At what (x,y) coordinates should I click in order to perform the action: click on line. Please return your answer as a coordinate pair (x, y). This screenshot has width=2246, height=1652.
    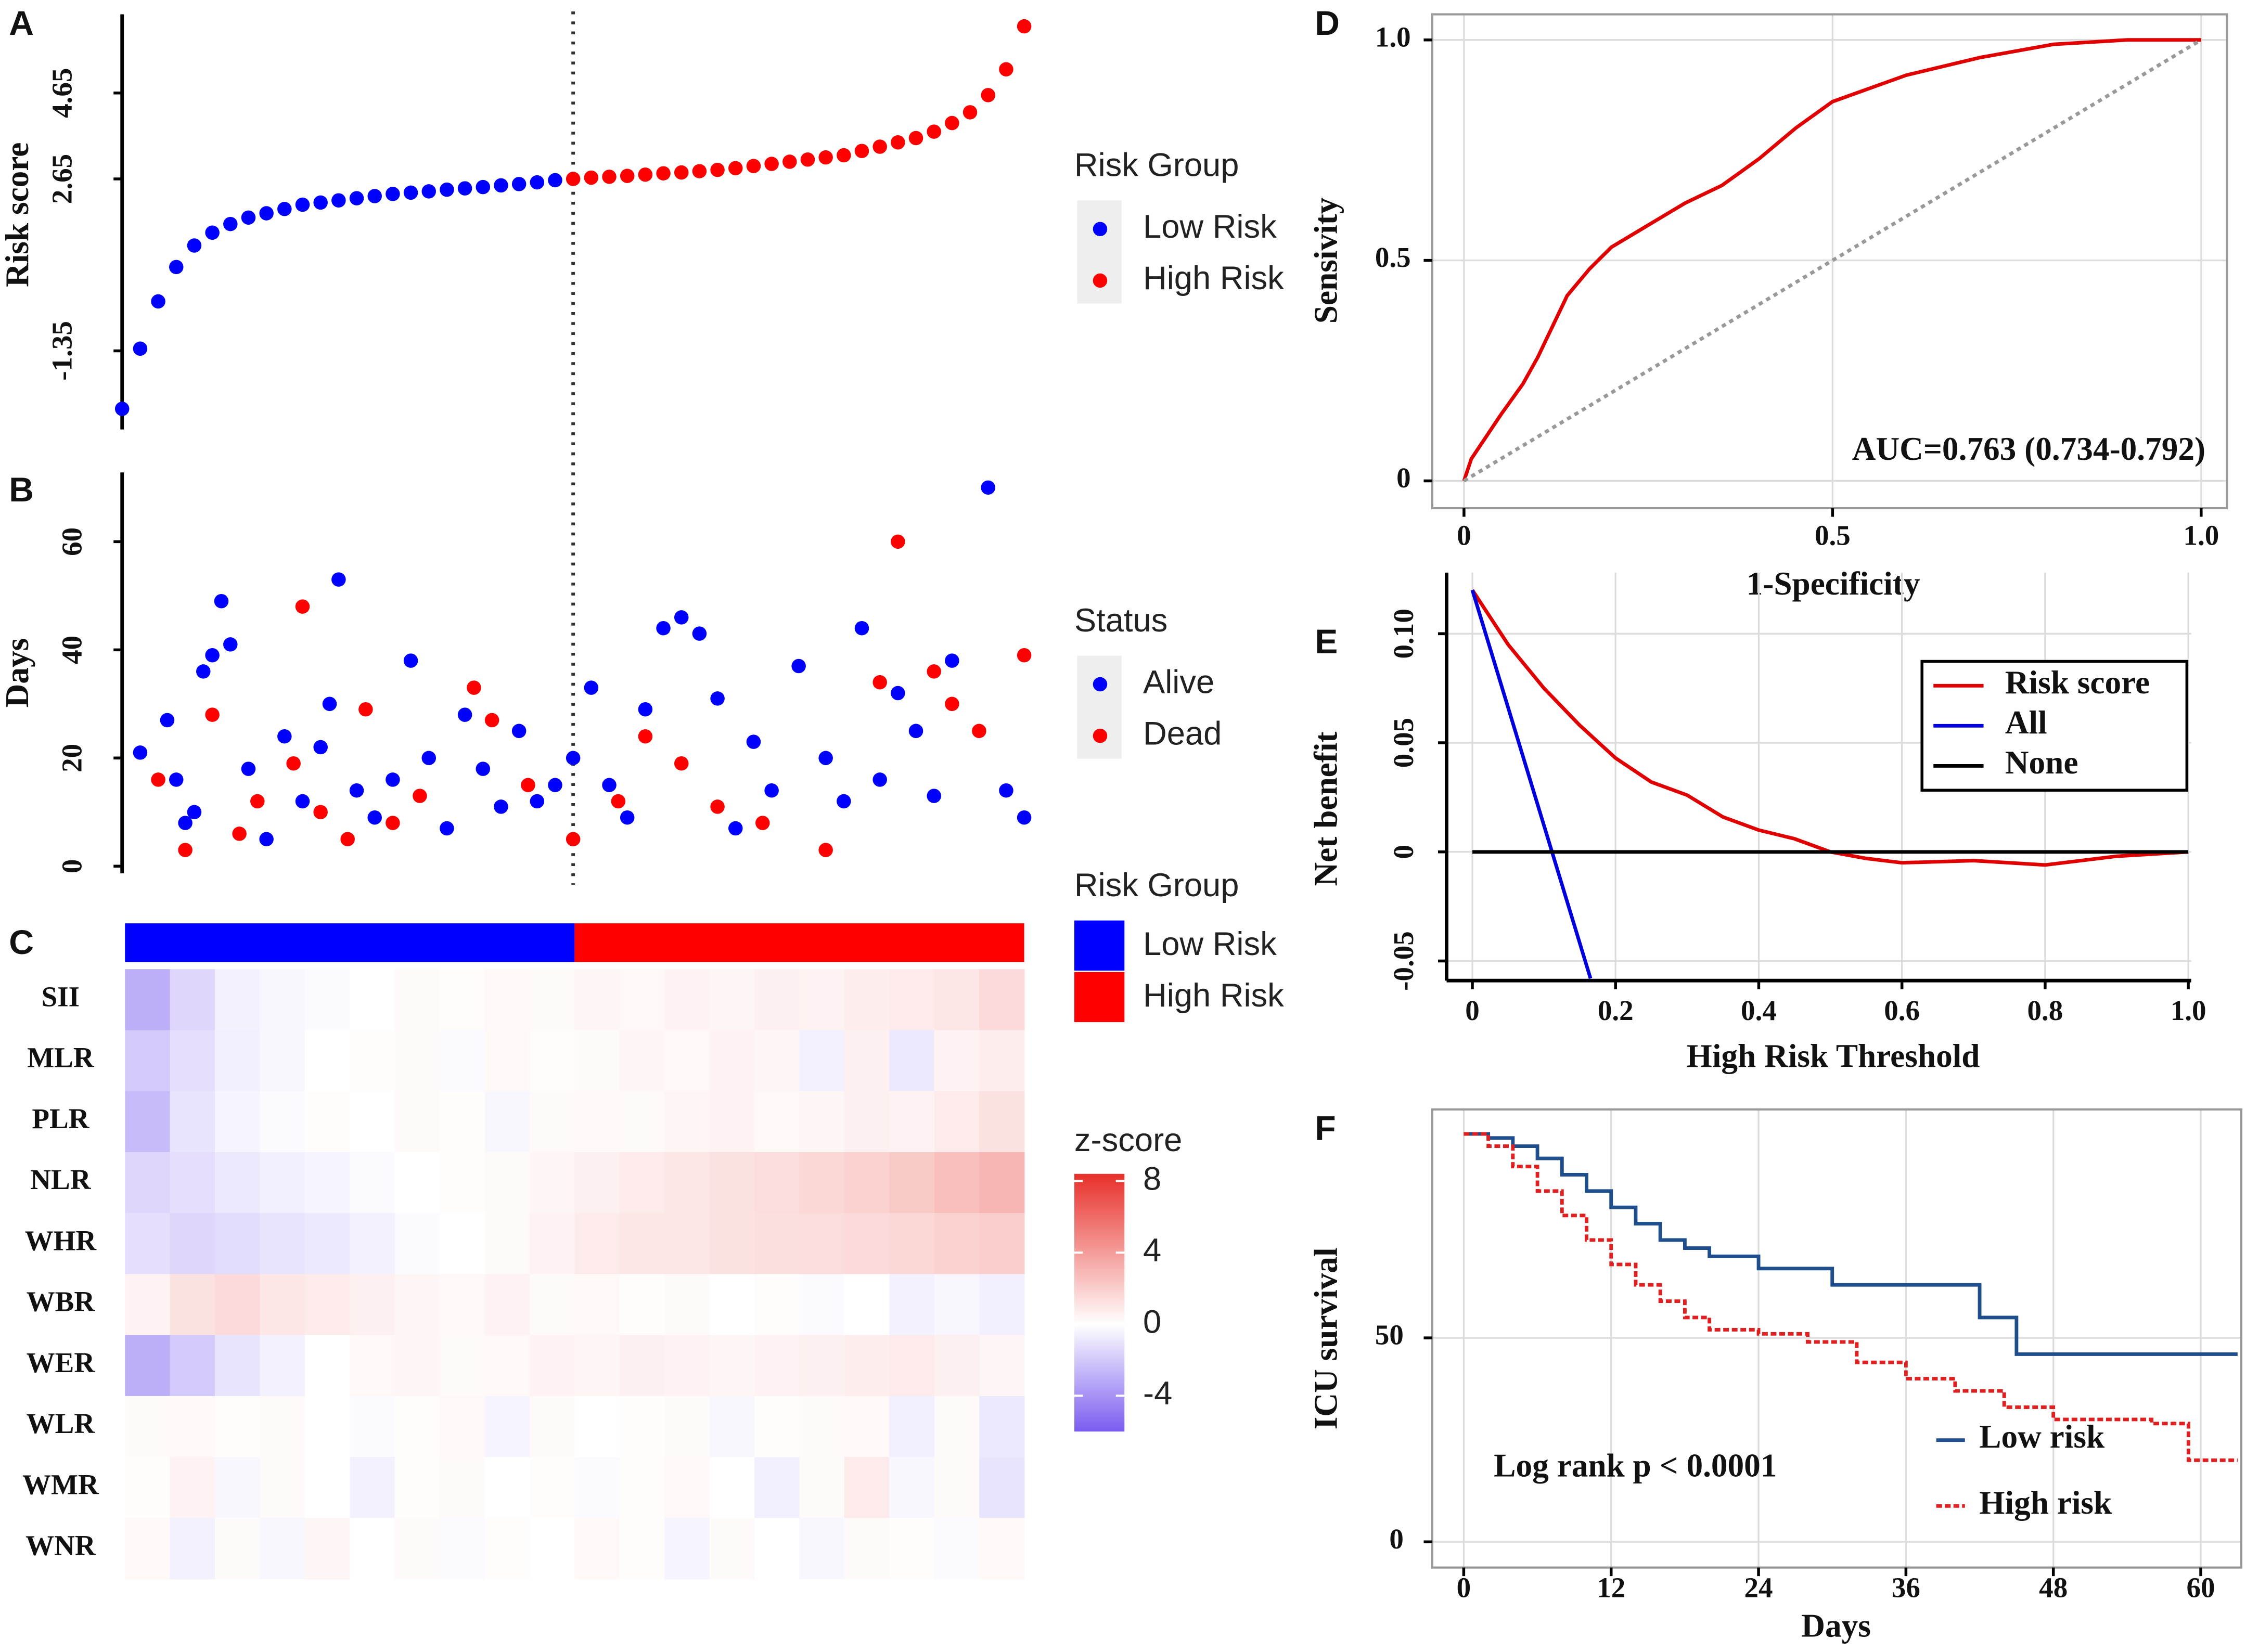
    Looking at the image, I should click on (1831, 260).